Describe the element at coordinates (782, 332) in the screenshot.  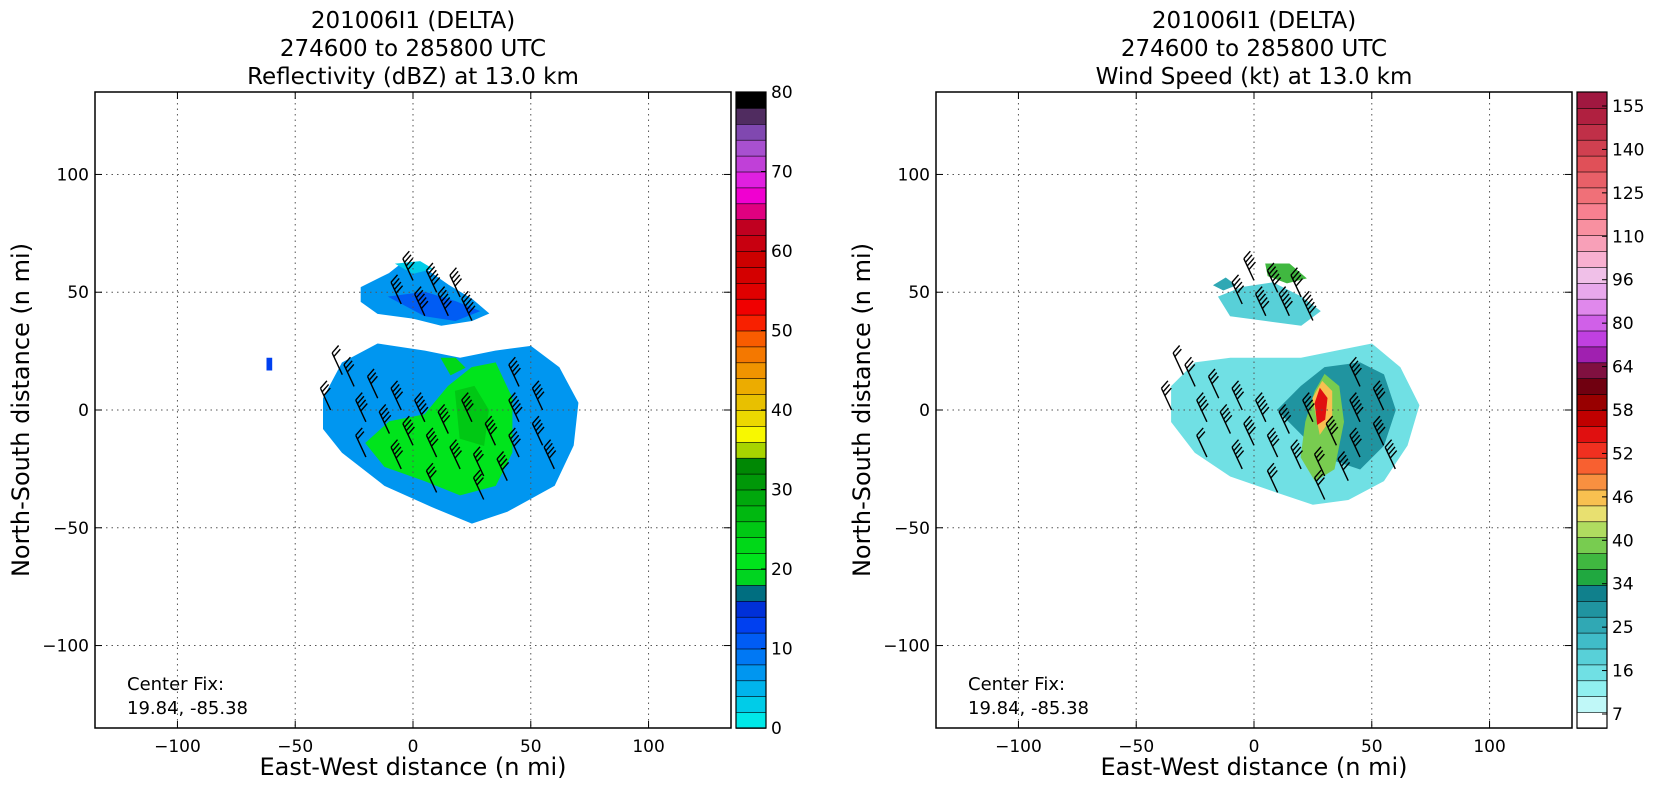
I see `colorbar-tick-label: 50` at that location.